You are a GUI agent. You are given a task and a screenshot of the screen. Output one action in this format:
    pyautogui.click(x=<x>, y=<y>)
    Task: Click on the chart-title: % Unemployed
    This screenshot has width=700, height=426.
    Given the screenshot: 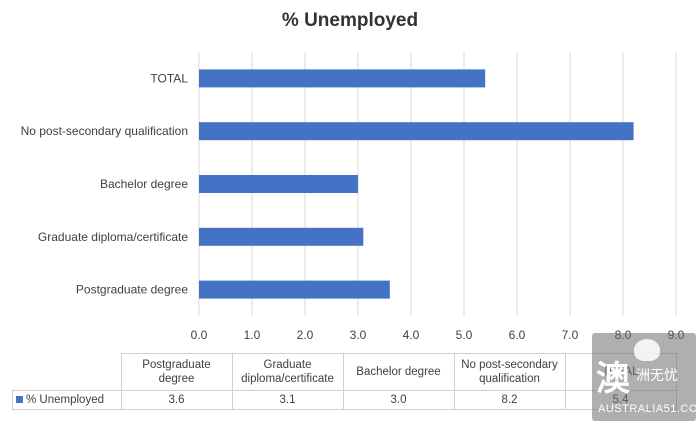 What is the action you would take?
    pyautogui.click(x=350, y=20)
    